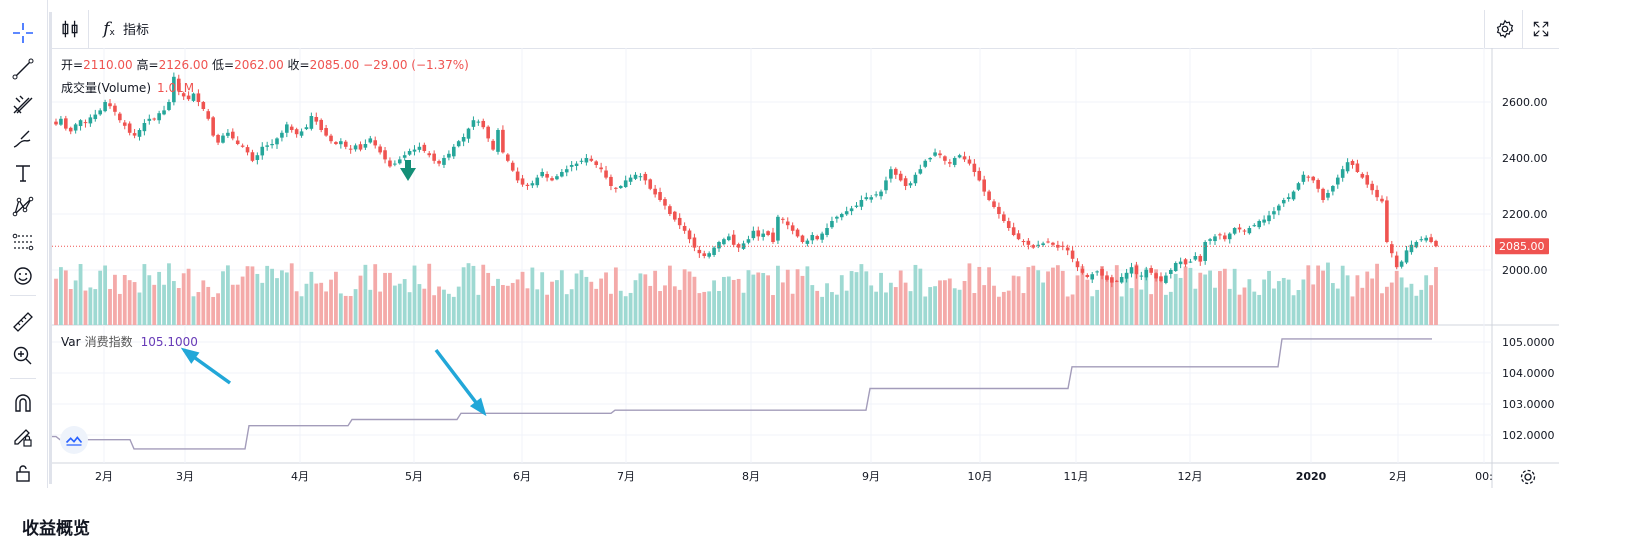 The width and height of the screenshot is (1635, 553). Describe the element at coordinates (70, 29) in the screenshot. I see `candles-icon` at that location.